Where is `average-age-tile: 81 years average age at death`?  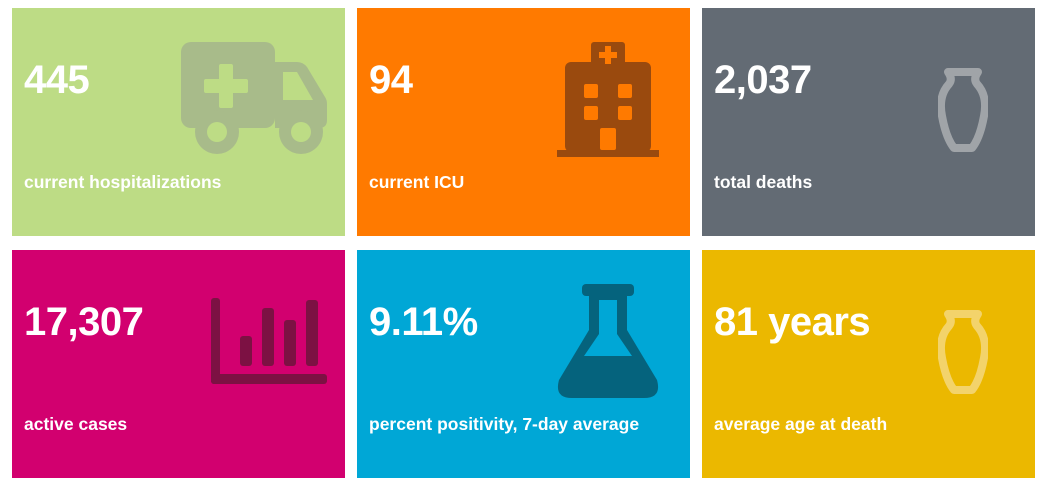 average-age-tile: 81 years average age at death is located at coordinates (868, 364).